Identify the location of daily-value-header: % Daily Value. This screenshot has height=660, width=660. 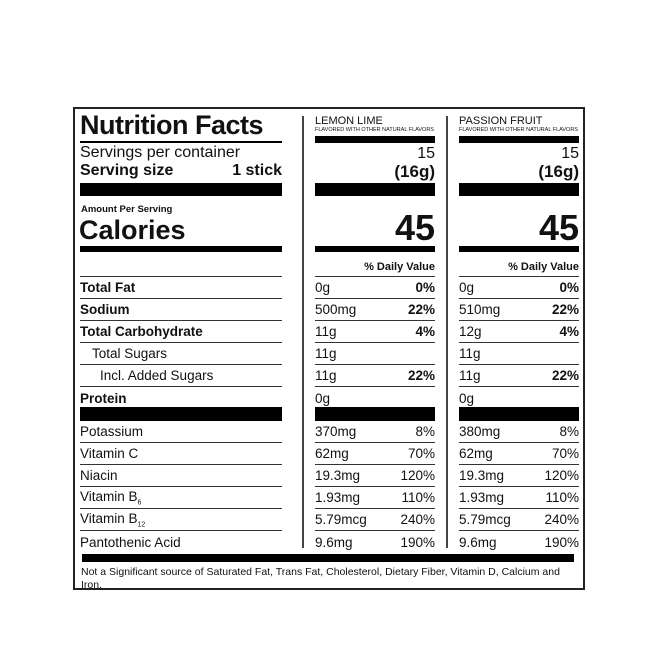
(543, 267).